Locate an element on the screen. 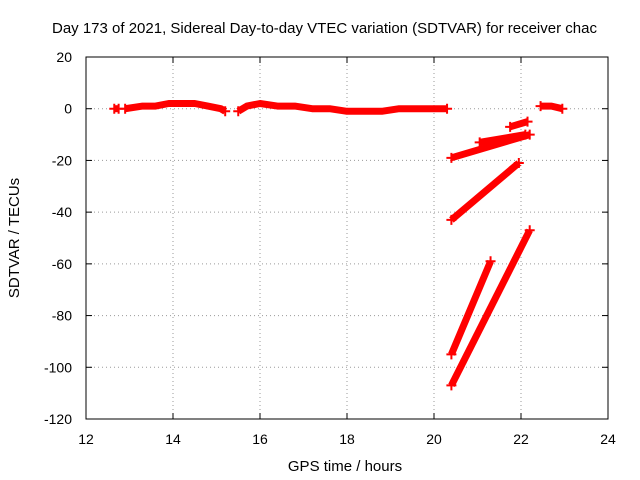 The image size is (640, 480). x-tick-label: 20 is located at coordinates (434, 439).